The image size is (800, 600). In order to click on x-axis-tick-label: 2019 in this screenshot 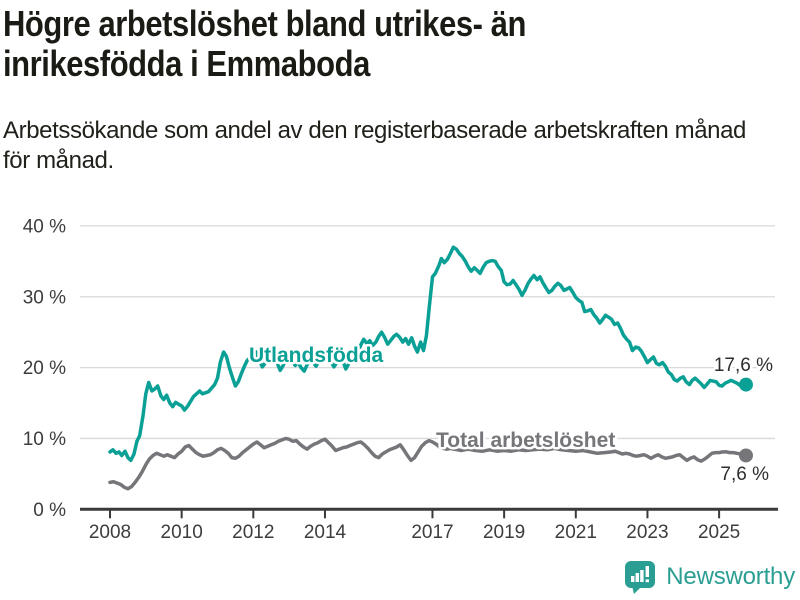, I will do `click(504, 532)`.